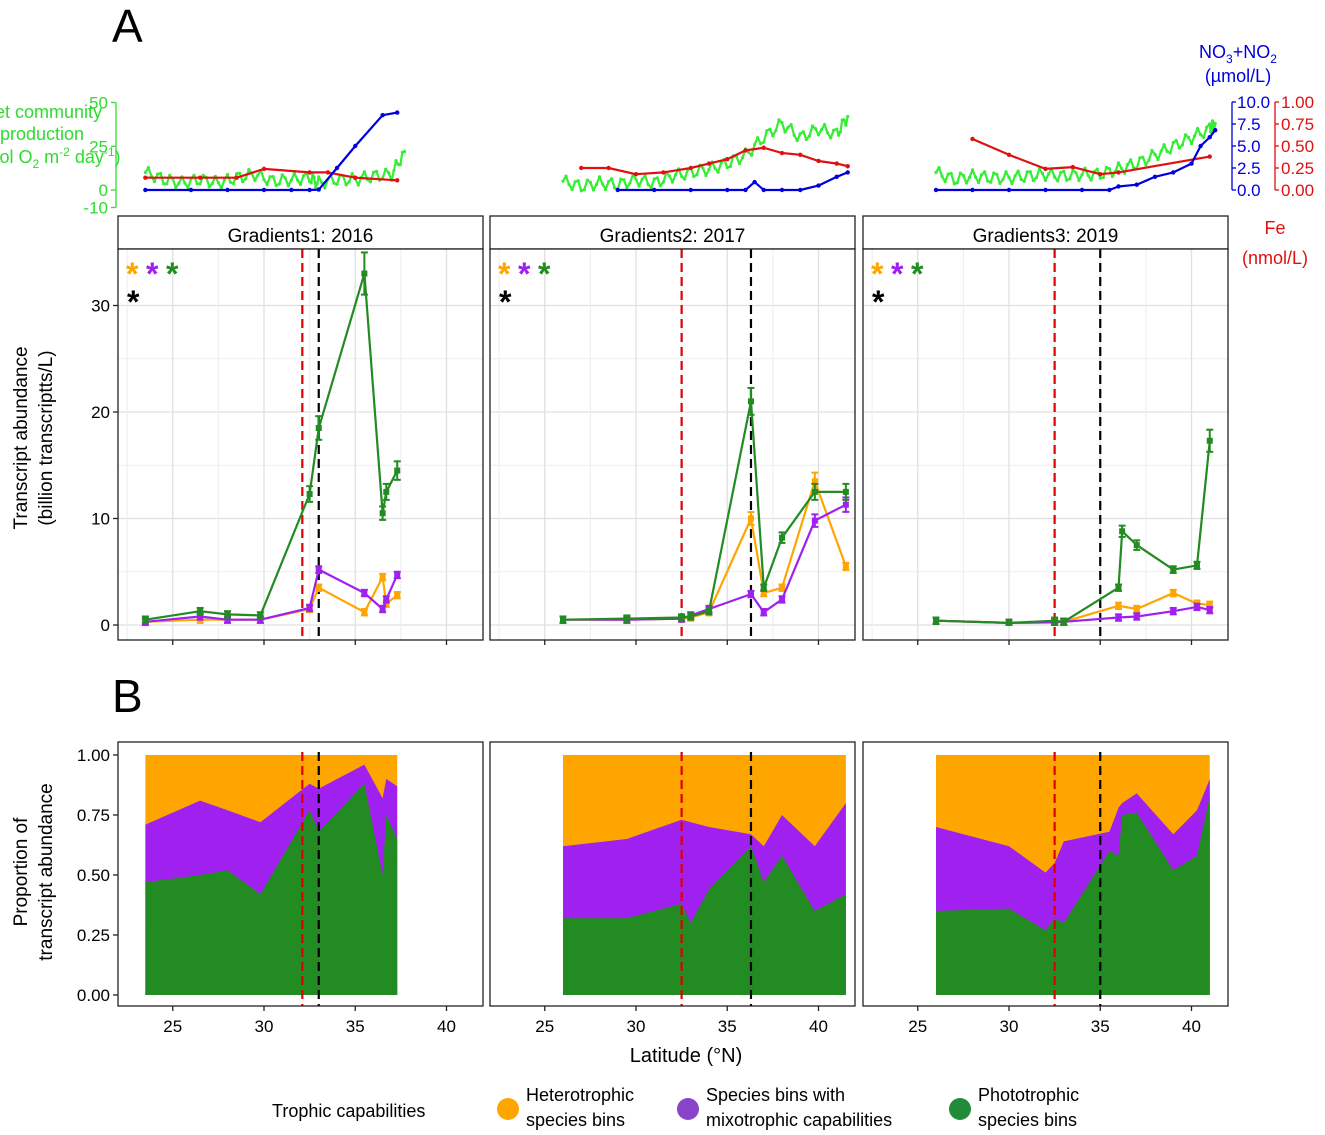 Image resolution: width=1325 pixels, height=1135 pixels. I want to click on y-tick-label: 0.00, so click(93, 995).